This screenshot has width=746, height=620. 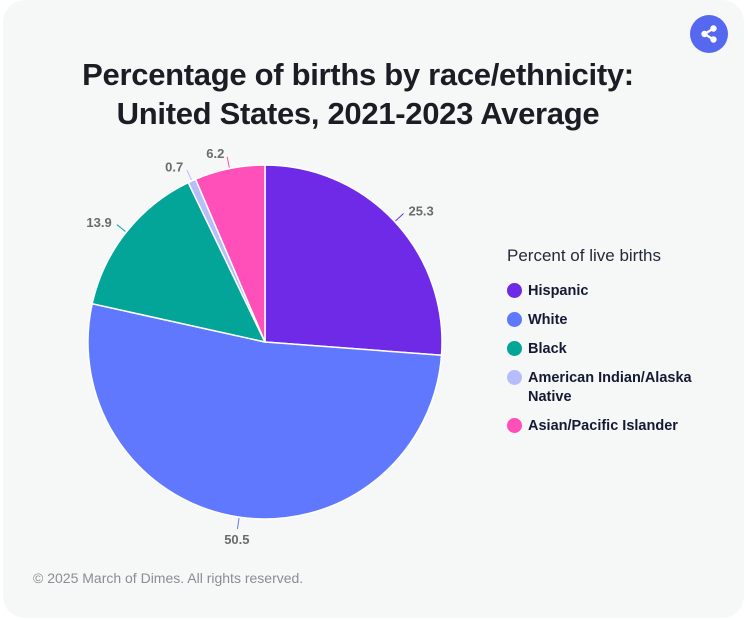 I want to click on legend-item-hispanic: Hispanic, so click(x=622, y=291).